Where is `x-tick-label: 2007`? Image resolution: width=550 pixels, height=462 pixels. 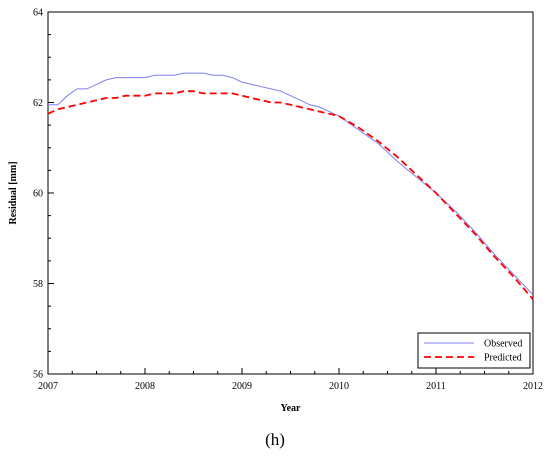 x-tick-label: 2007 is located at coordinates (48, 386).